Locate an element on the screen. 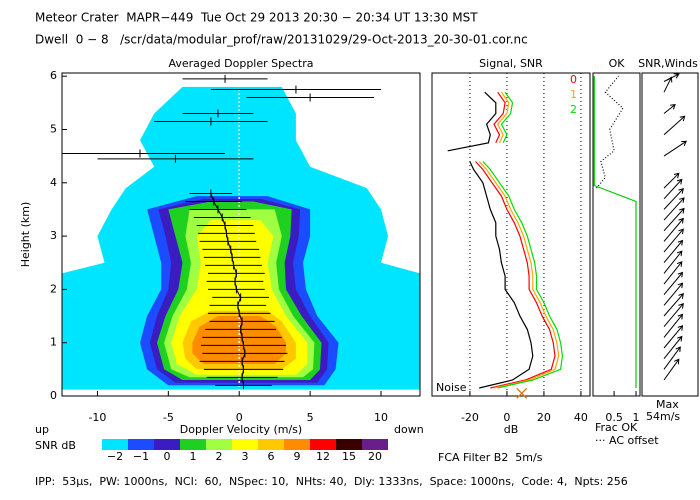 This screenshot has height=500, width=700. left-note: up is located at coordinates (42, 429).